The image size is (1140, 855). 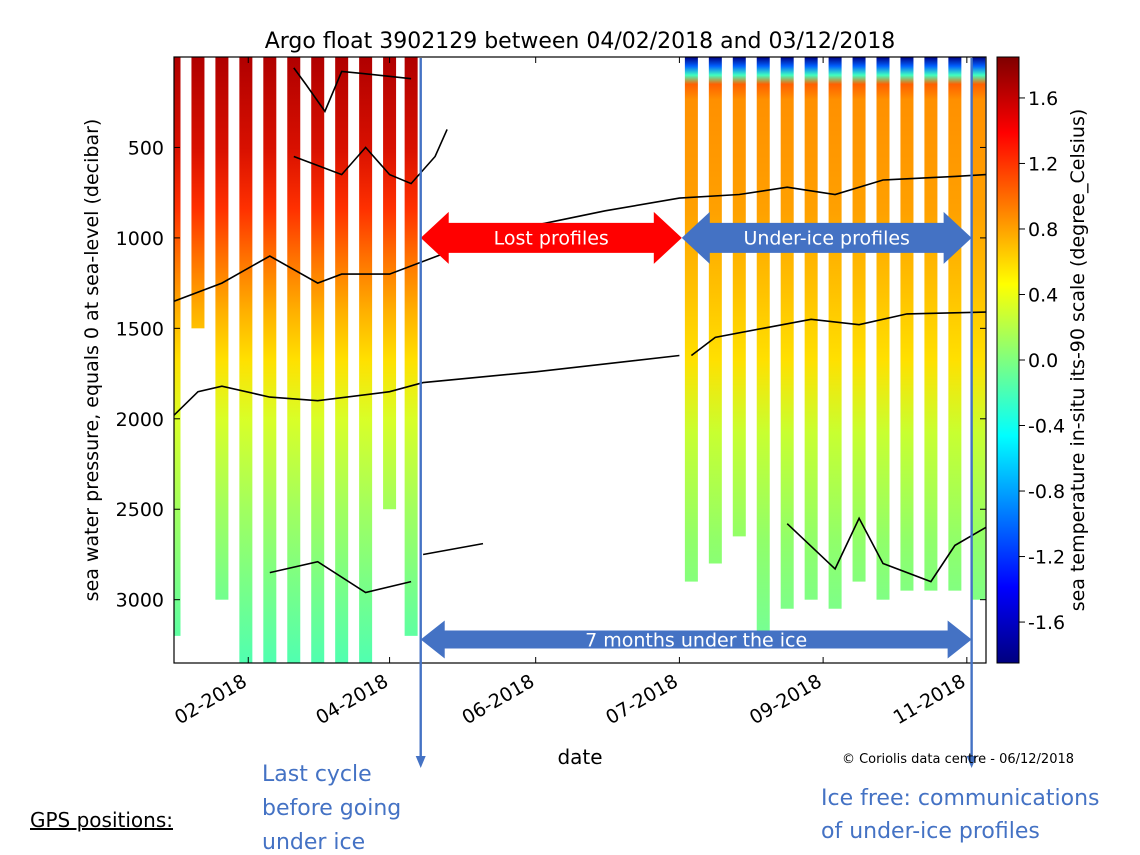 I want to click on months-under-ice-label: 7 months under the ice, so click(x=696, y=640).